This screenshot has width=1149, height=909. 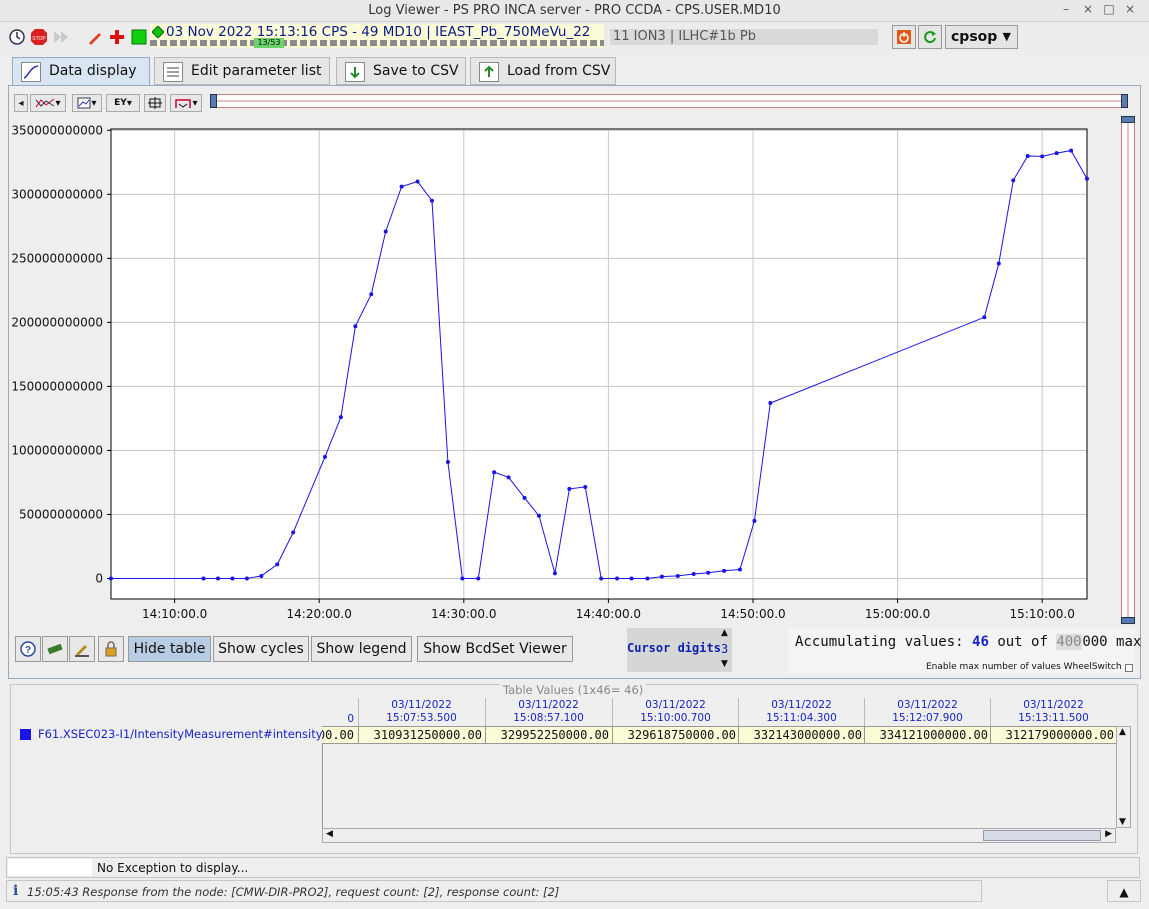 I want to click on cpsop-dropdown: cpsop ▼, so click(x=981, y=37).